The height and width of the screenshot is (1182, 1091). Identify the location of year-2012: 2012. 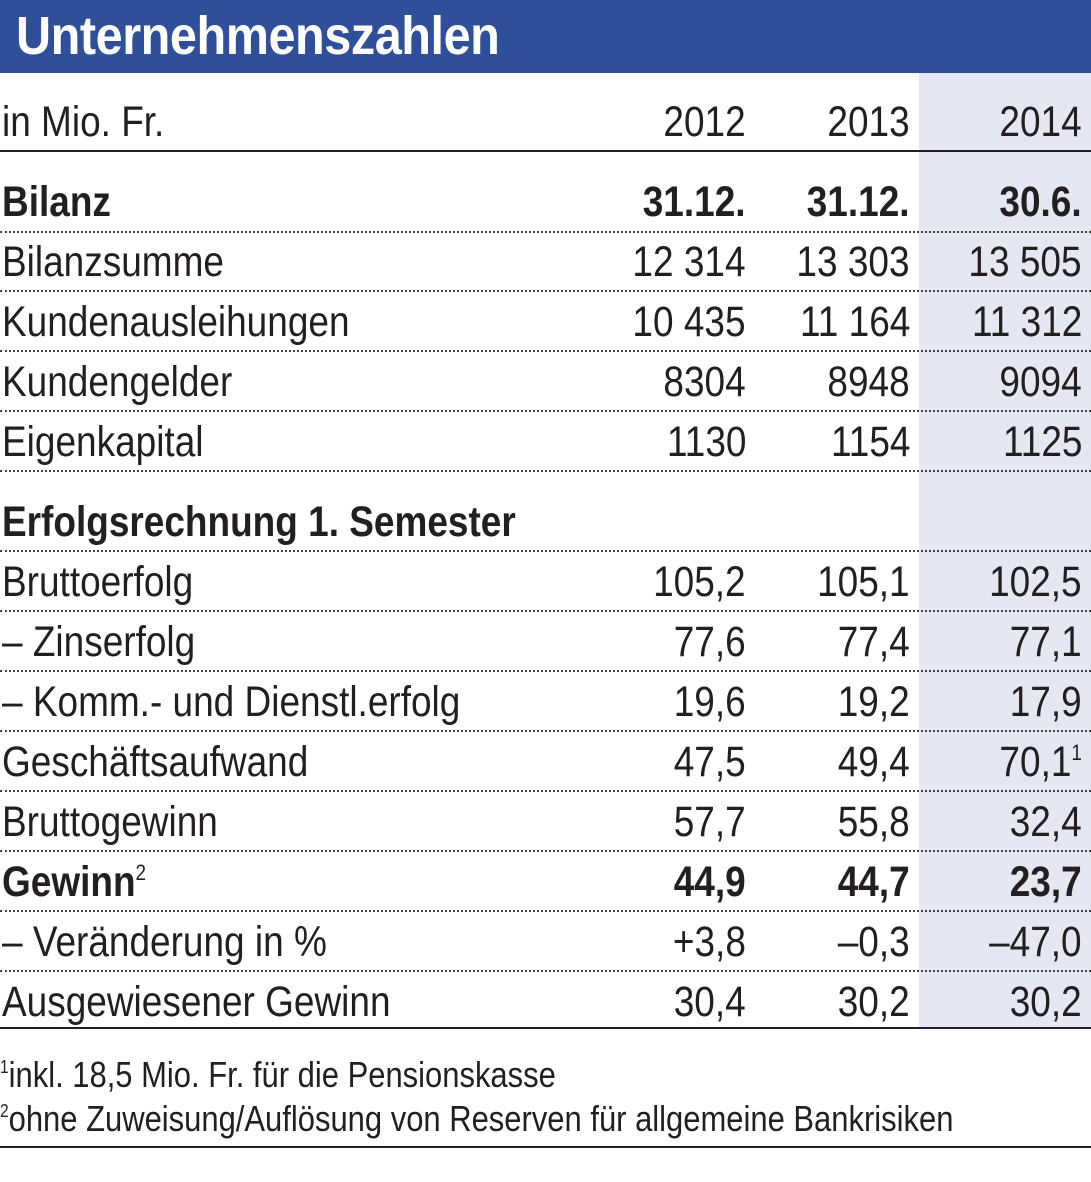
(704, 122).